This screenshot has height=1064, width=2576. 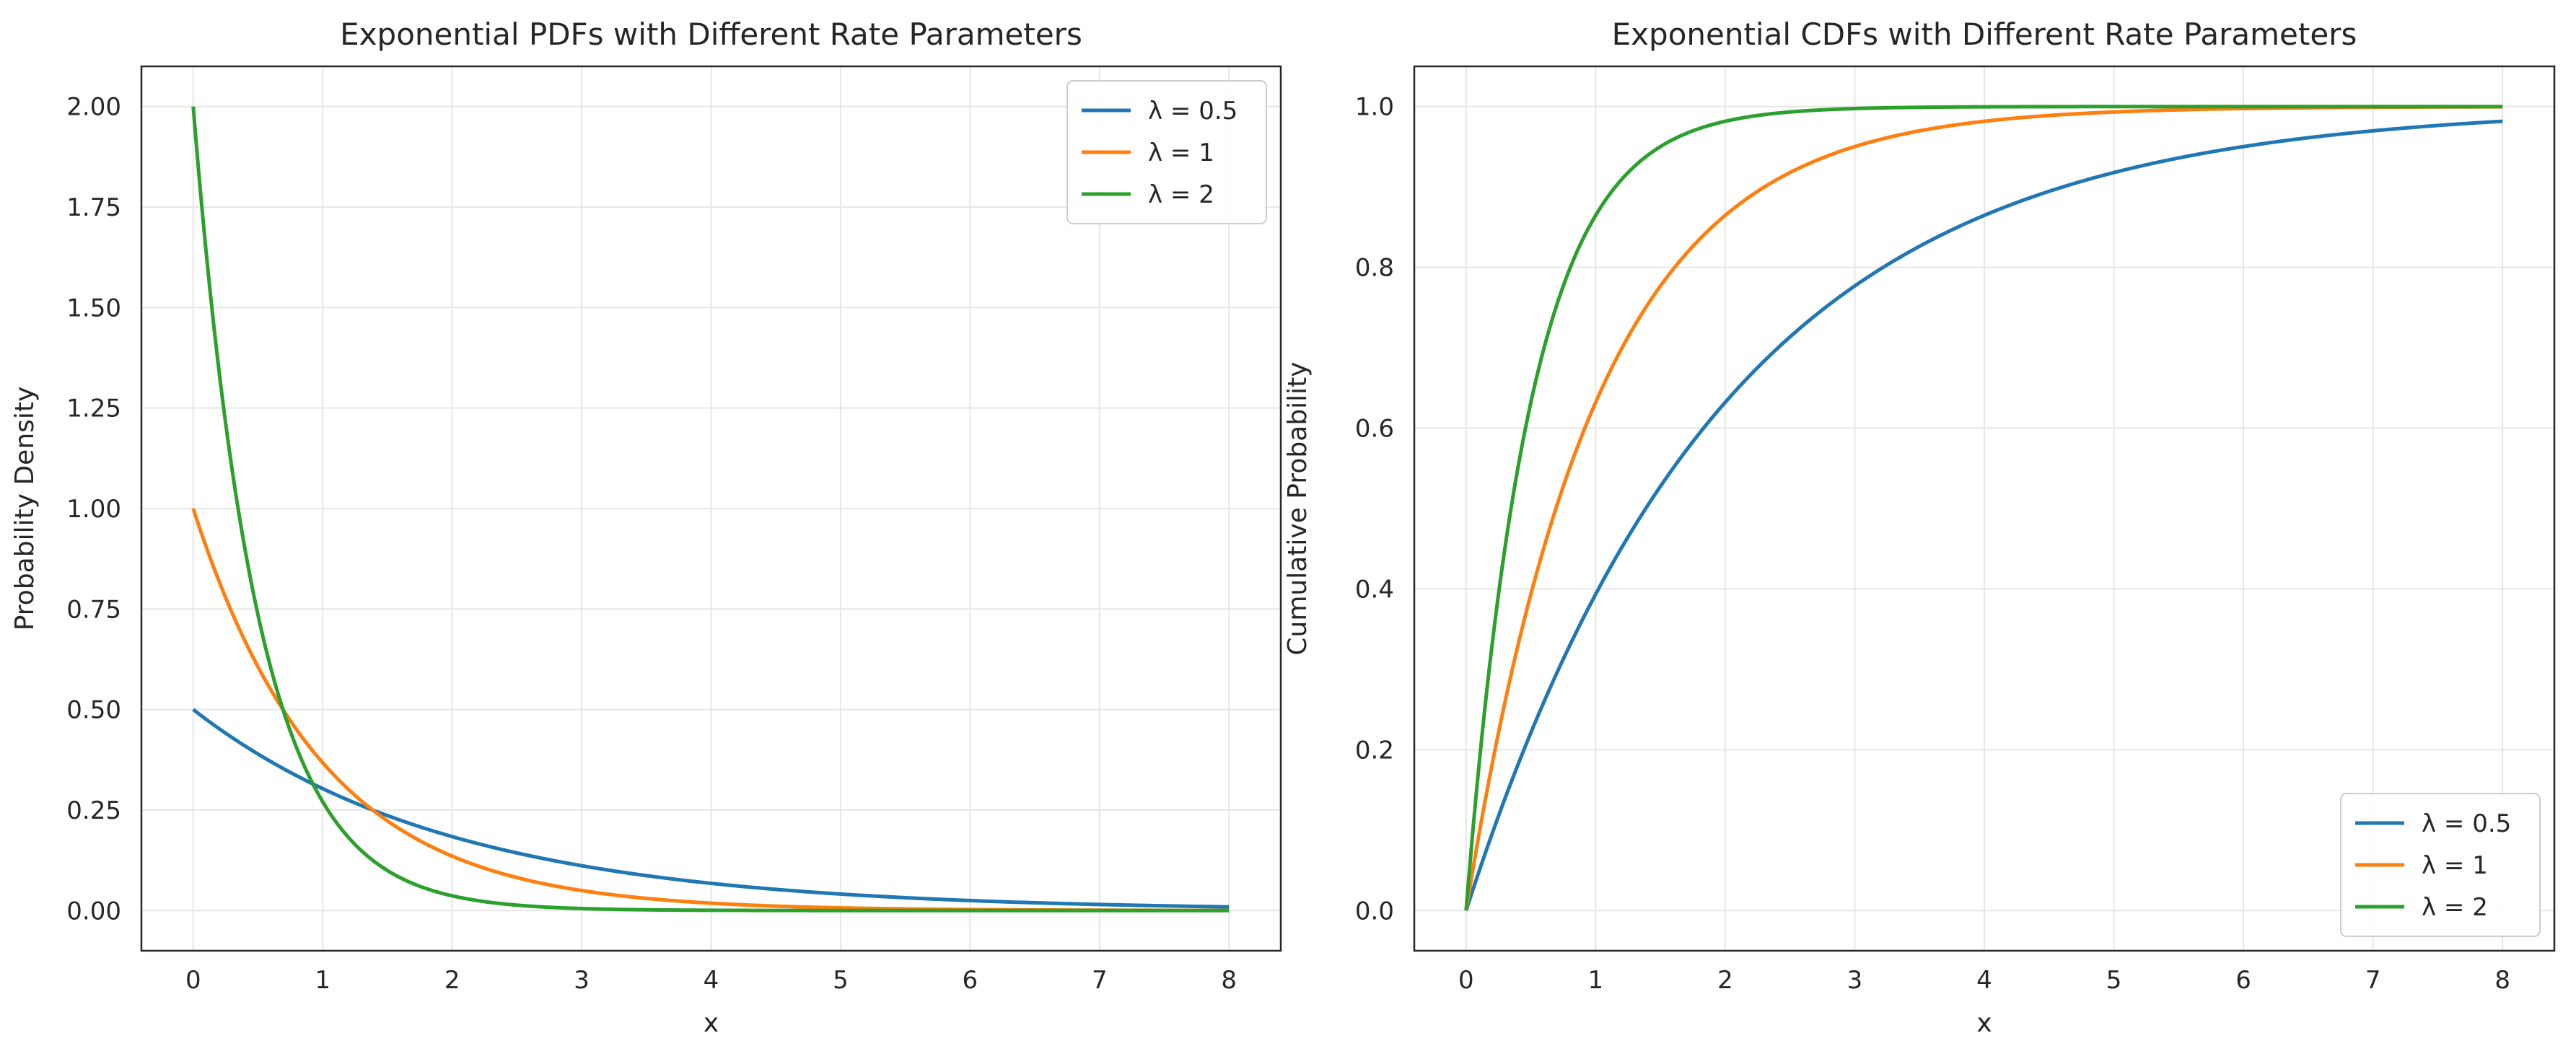 What do you see at coordinates (93, 609) in the screenshot?
I see `pdf-y-tick-label: 0.75` at bounding box center [93, 609].